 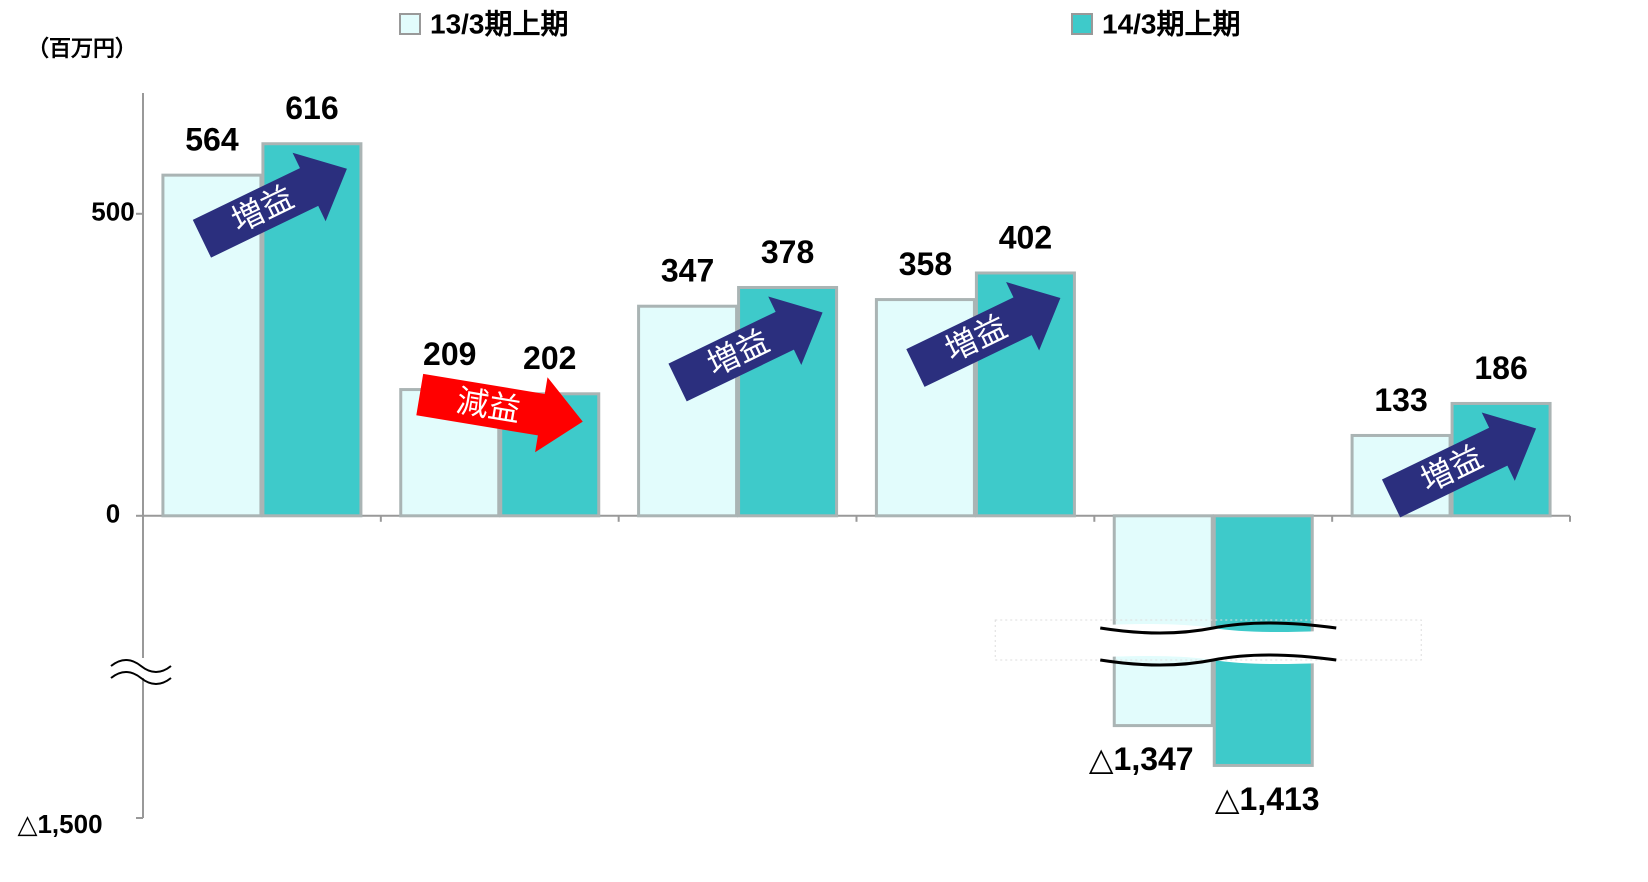 What do you see at coordinates (212, 140) in the screenshot?
I see `data-label: 564` at bounding box center [212, 140].